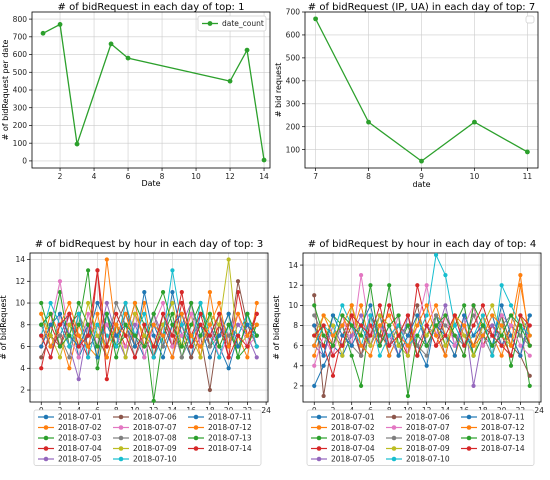  Describe the element at coordinates (60, 176) in the screenshot. I see `x-tick-label: 2` at that location.